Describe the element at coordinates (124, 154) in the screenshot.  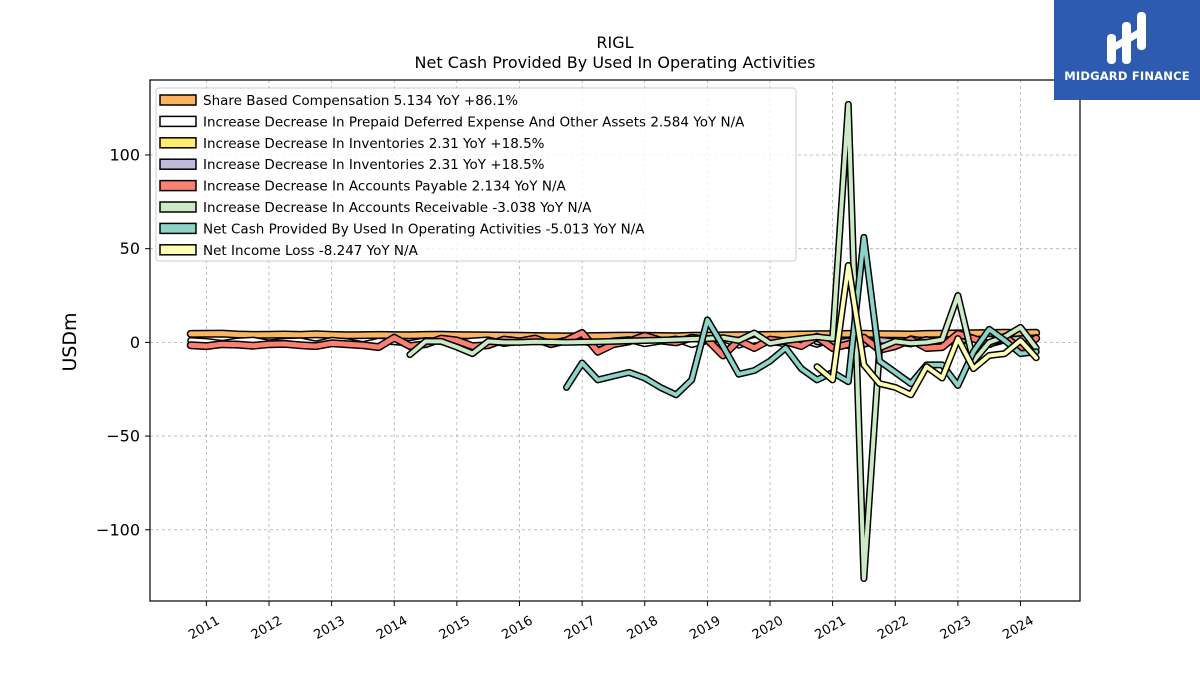
I see `y-tick-label: 100` at that location.